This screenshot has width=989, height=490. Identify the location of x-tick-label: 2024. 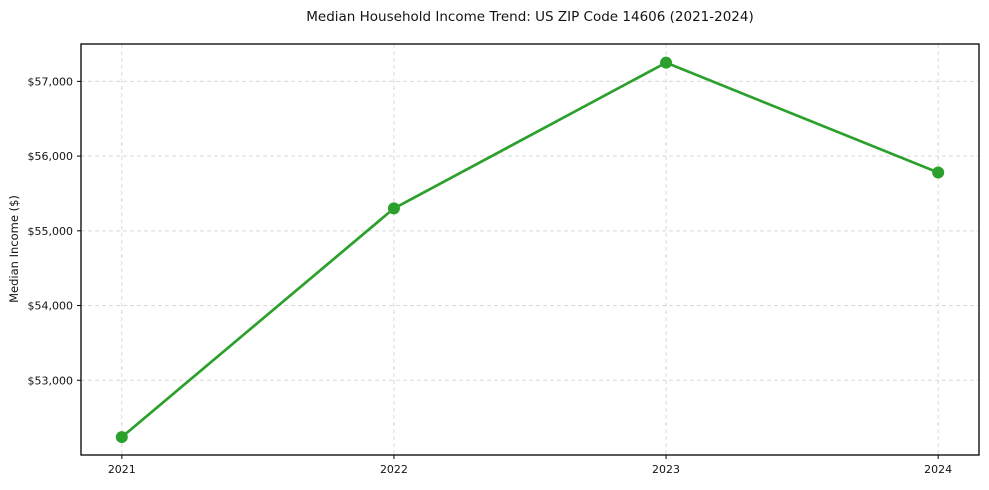
(938, 469).